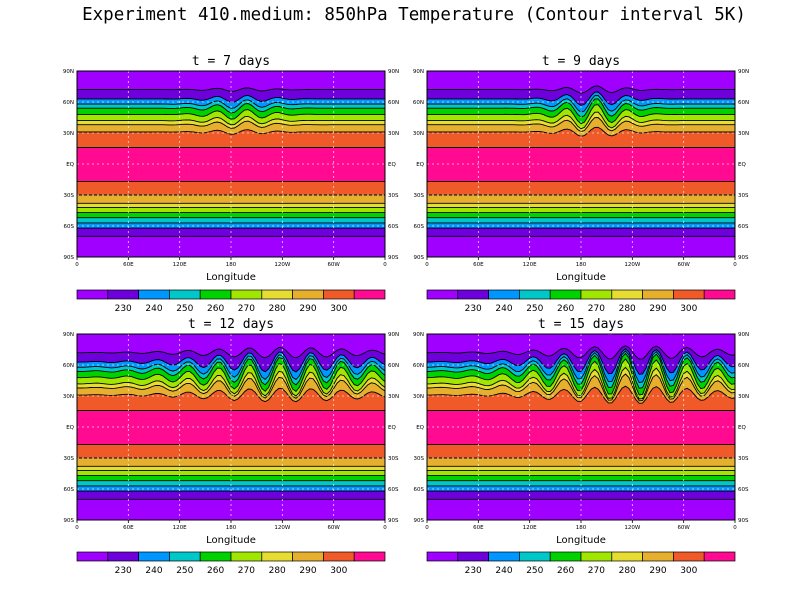 Image resolution: width=793 pixels, height=600 pixels. I want to click on x-tick-label: 60E, so click(128, 528).